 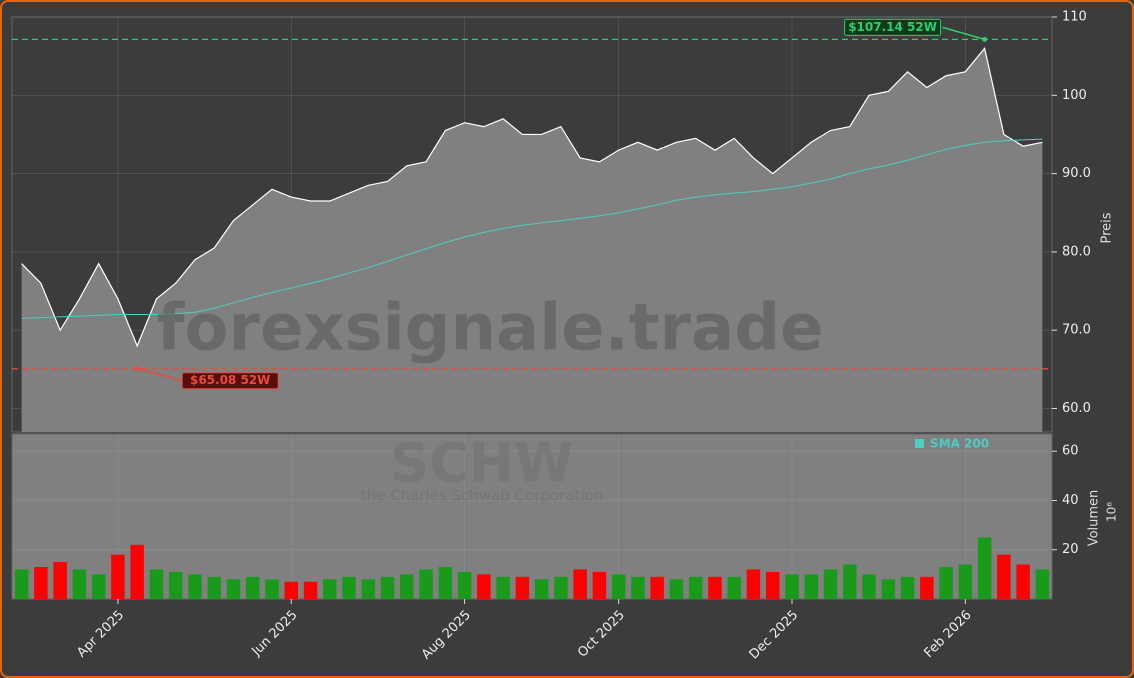 What do you see at coordinates (100, 634) in the screenshot?
I see `x-tick-label: Apr 2025` at bounding box center [100, 634].